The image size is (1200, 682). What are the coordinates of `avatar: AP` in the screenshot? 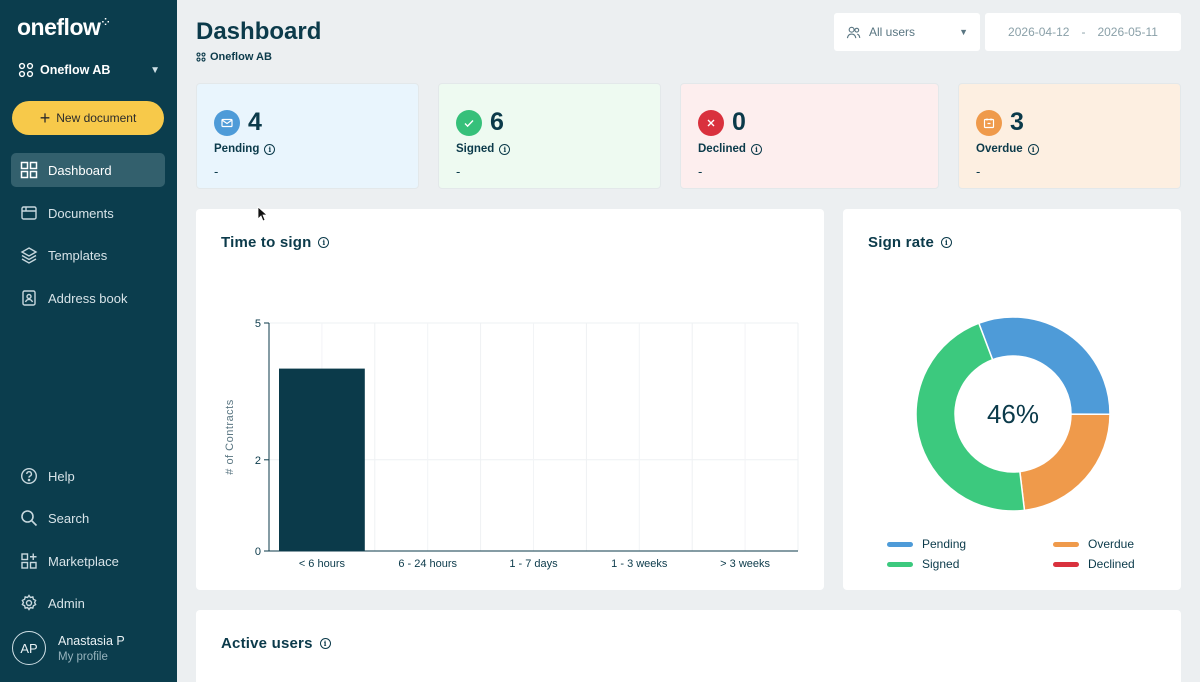 It's located at (29, 648).